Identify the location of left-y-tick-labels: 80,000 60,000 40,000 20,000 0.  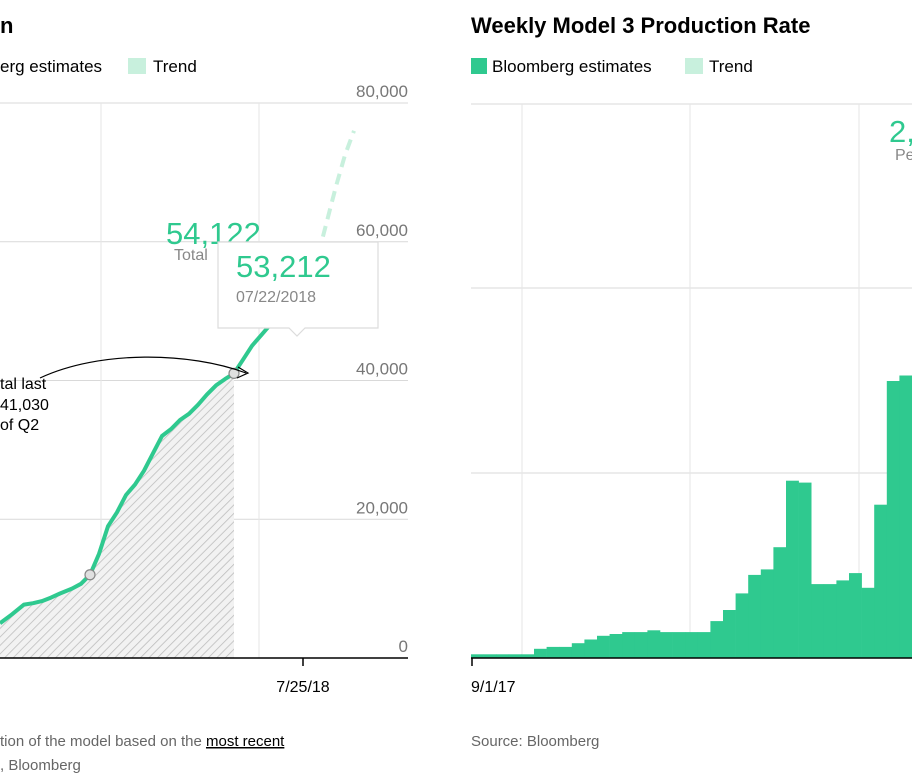
(382, 369).